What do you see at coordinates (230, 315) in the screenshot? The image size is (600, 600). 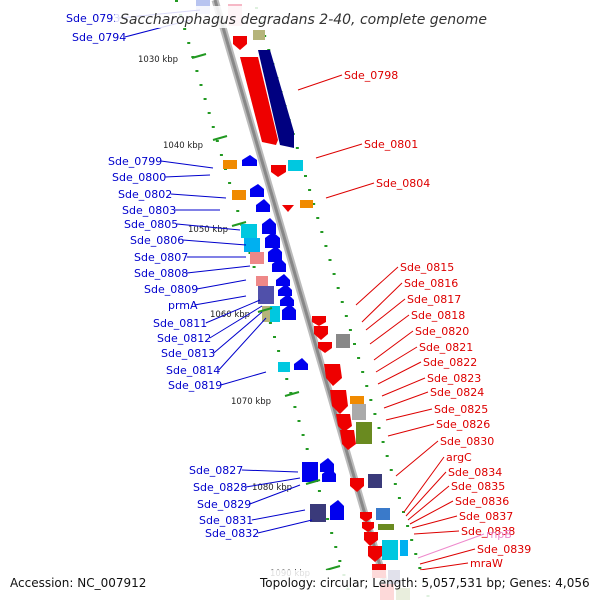 I see `kbp-label: 1060 kbp` at bounding box center [230, 315].